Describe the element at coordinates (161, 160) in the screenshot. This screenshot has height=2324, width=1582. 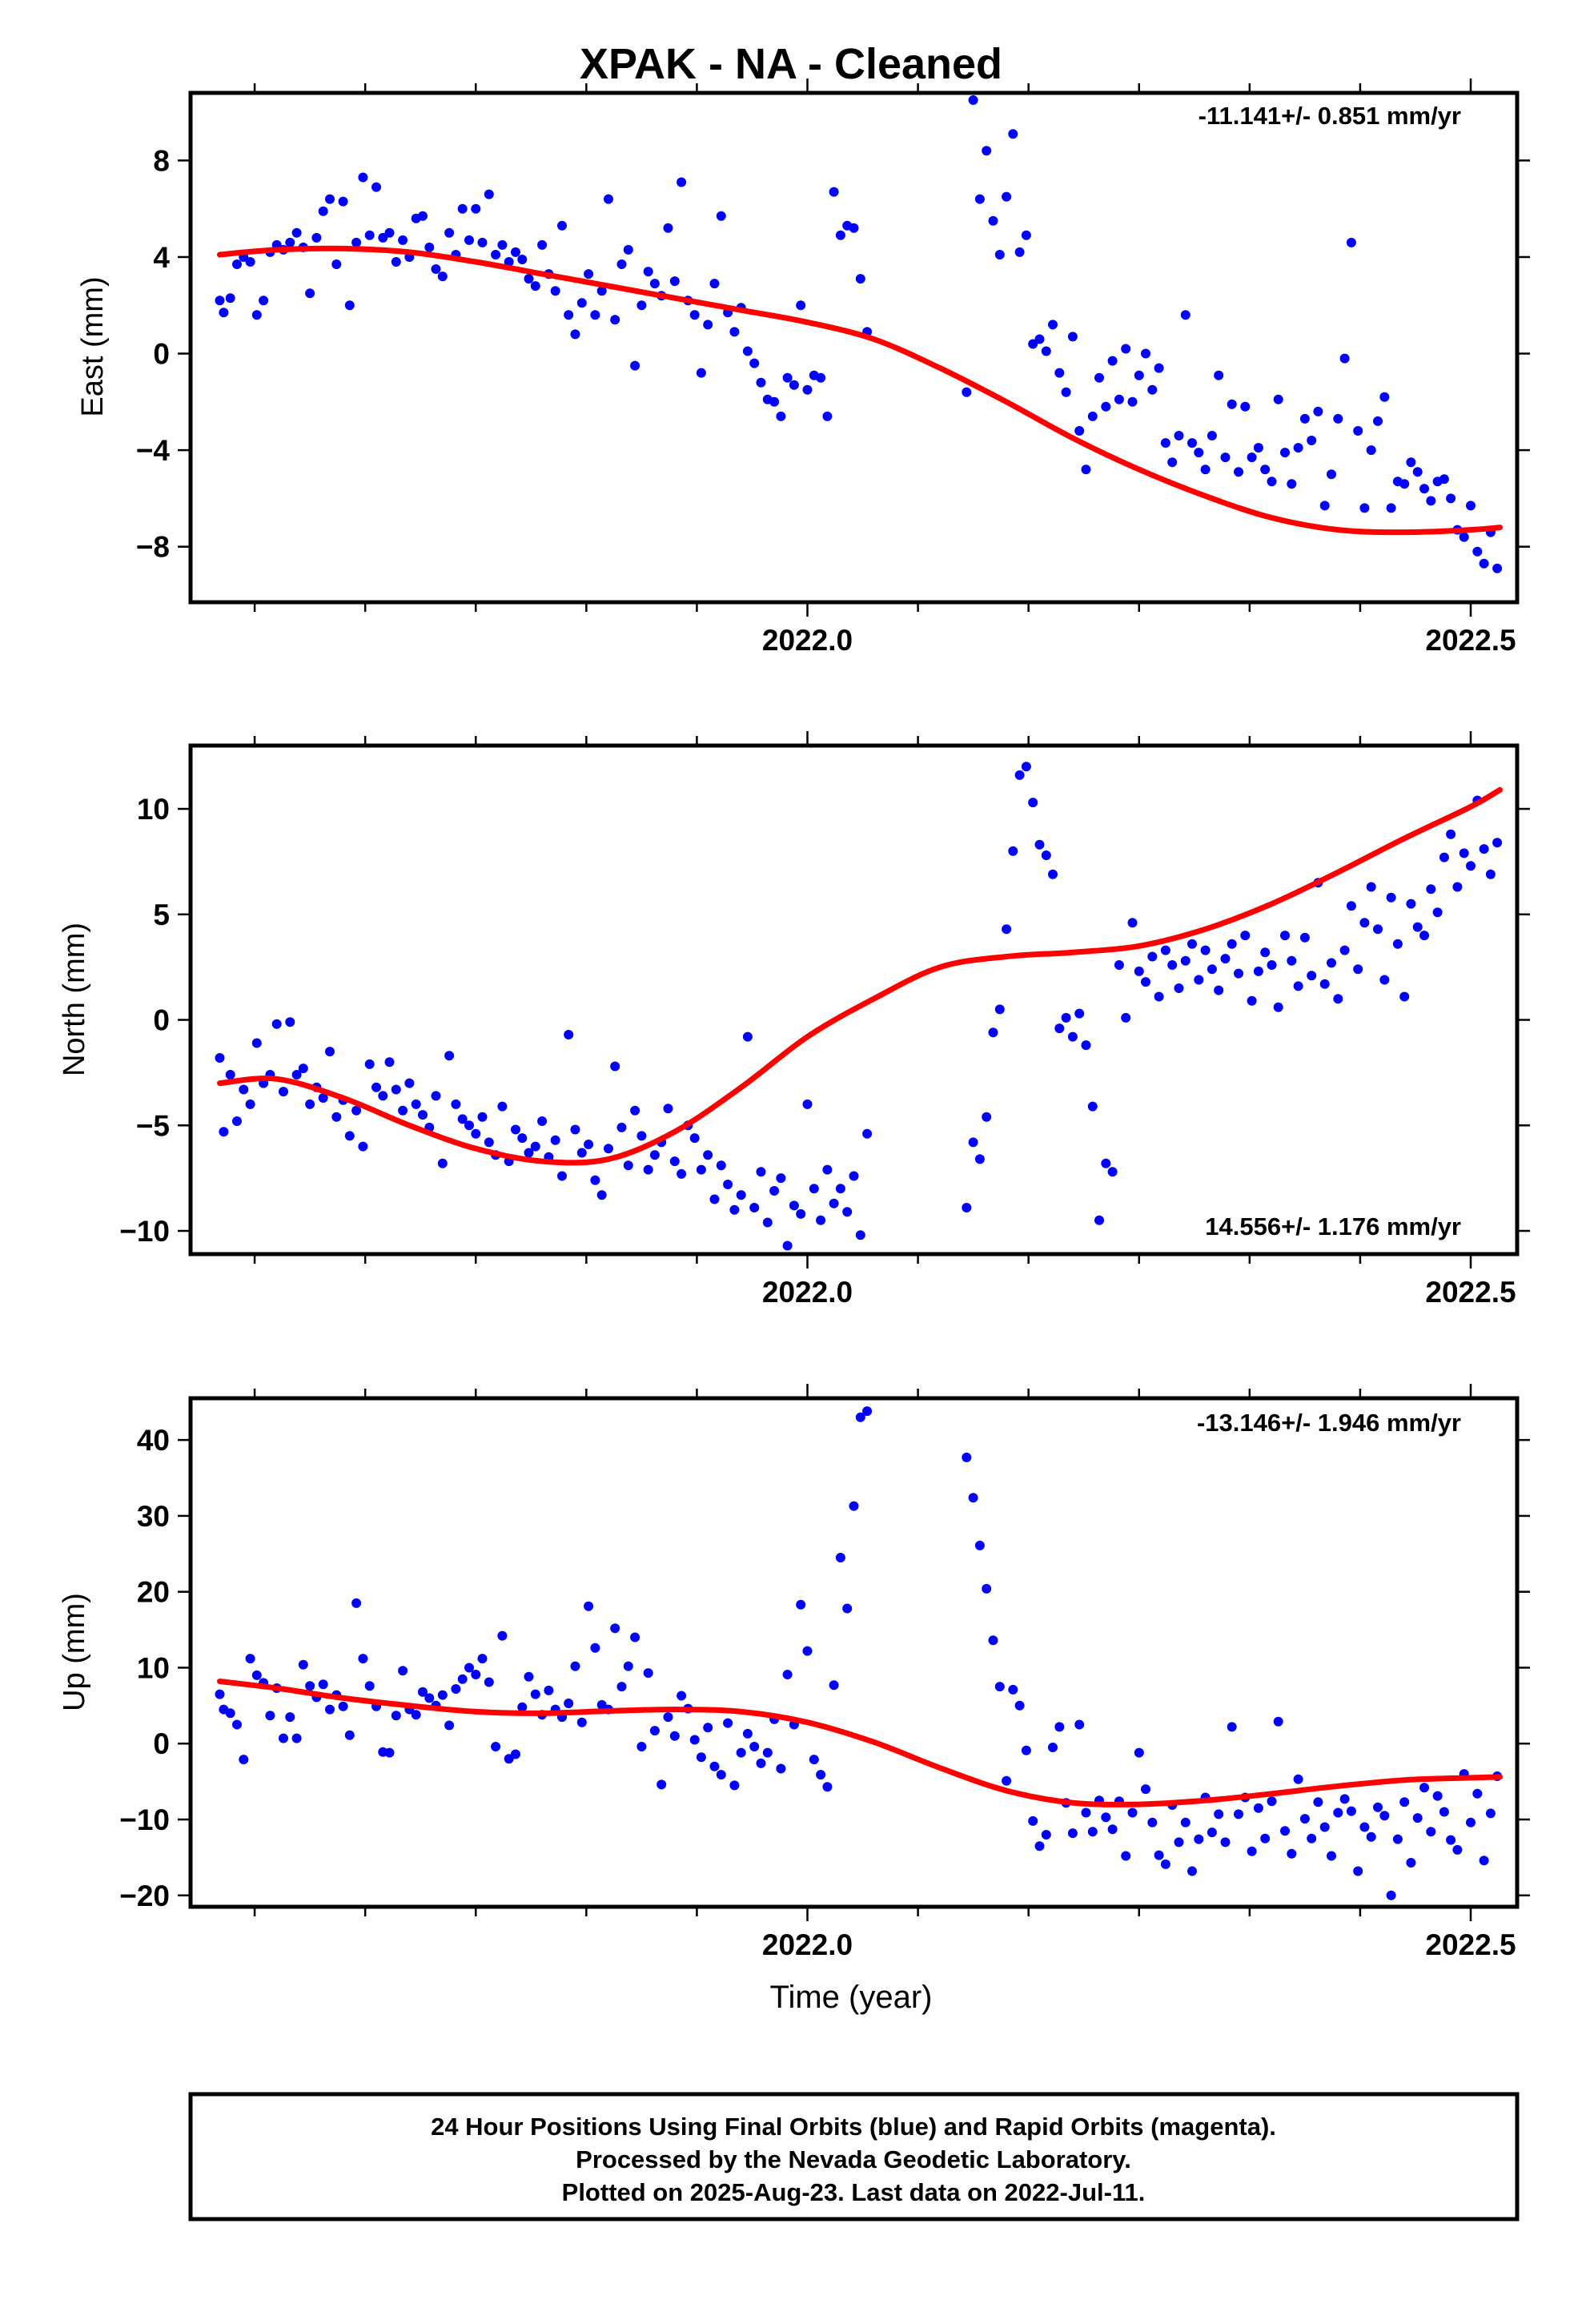
I see `east-y-tick-label: 8` at that location.